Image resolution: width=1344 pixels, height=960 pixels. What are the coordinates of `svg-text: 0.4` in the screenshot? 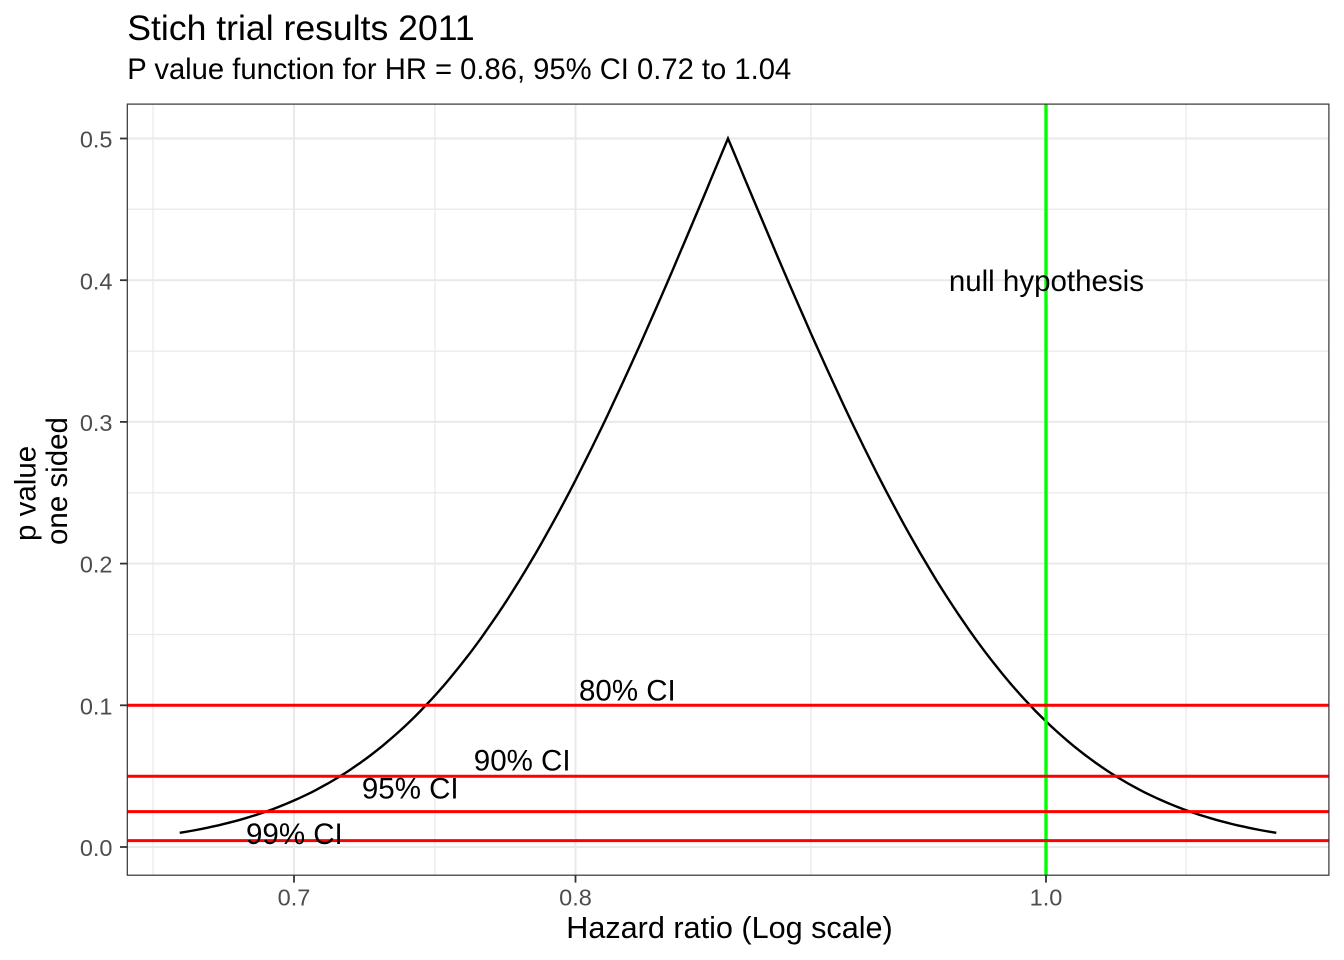 It's located at (96, 281).